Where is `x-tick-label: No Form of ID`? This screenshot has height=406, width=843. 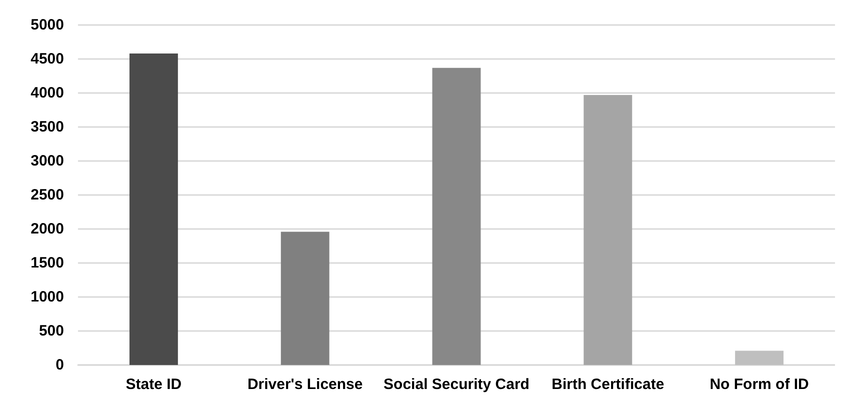
x-tick-label: No Form of ID is located at coordinates (760, 384).